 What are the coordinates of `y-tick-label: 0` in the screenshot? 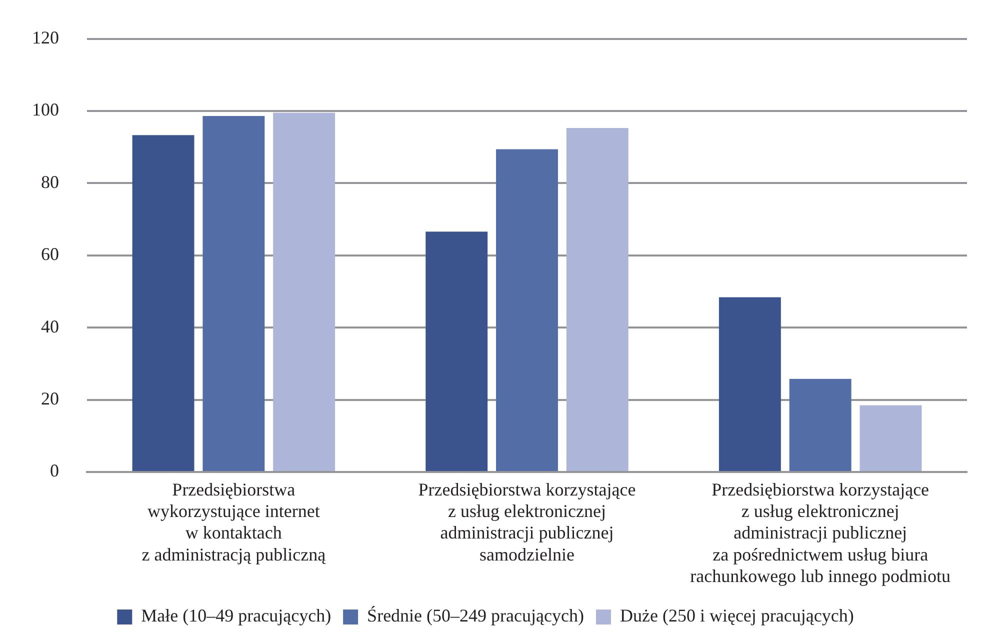 It's located at (54, 470).